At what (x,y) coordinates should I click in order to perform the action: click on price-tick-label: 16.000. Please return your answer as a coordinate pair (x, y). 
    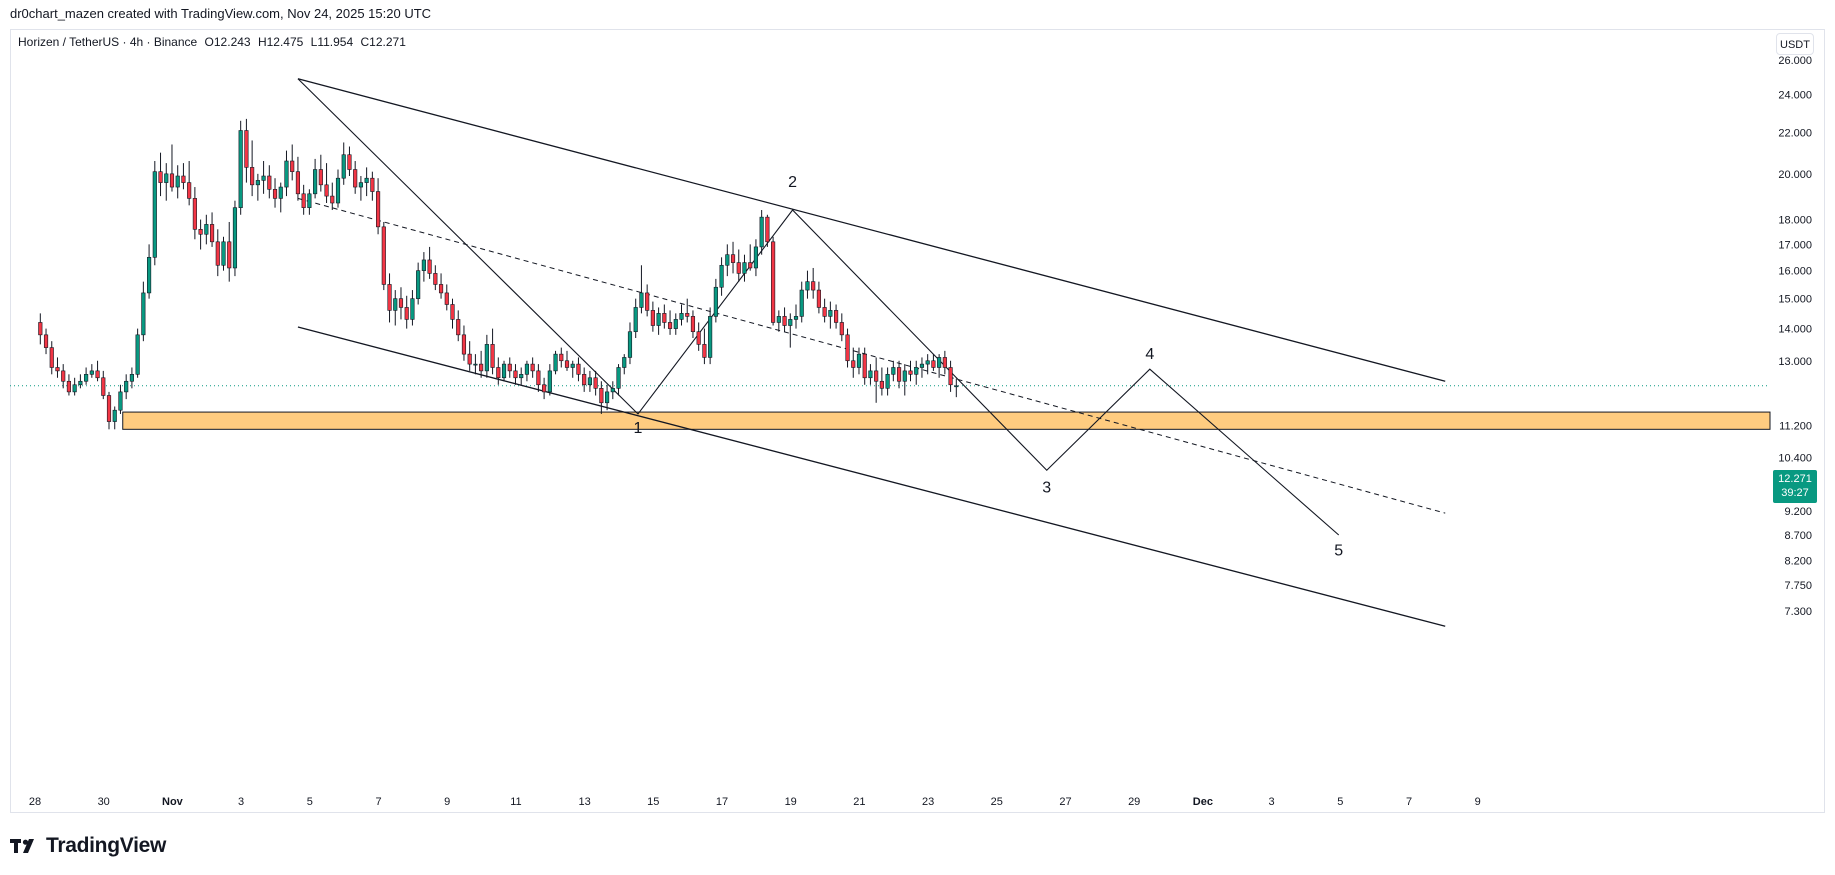
    Looking at the image, I should click on (1795, 272).